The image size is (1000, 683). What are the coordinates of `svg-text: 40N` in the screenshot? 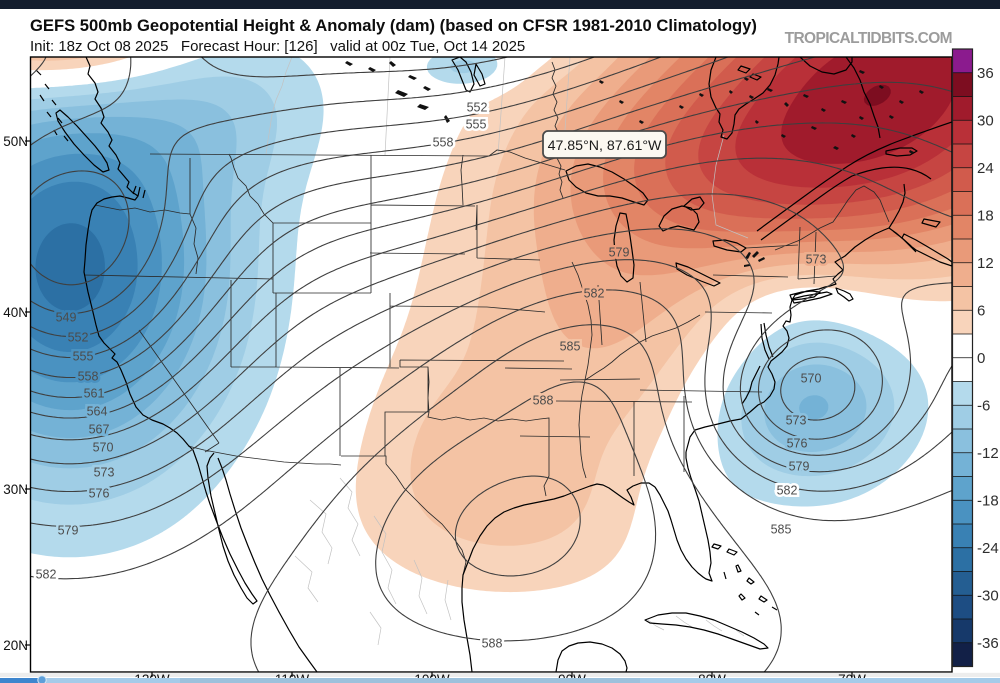 It's located at (15, 312).